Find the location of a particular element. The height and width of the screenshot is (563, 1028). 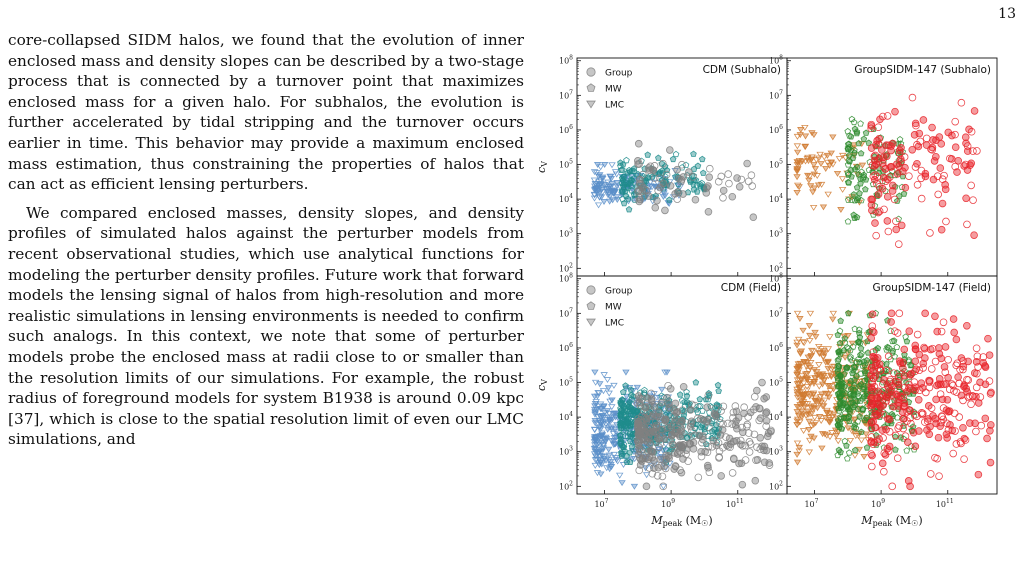

y-tick-label: 10⁴ is located at coordinates (776, 198).